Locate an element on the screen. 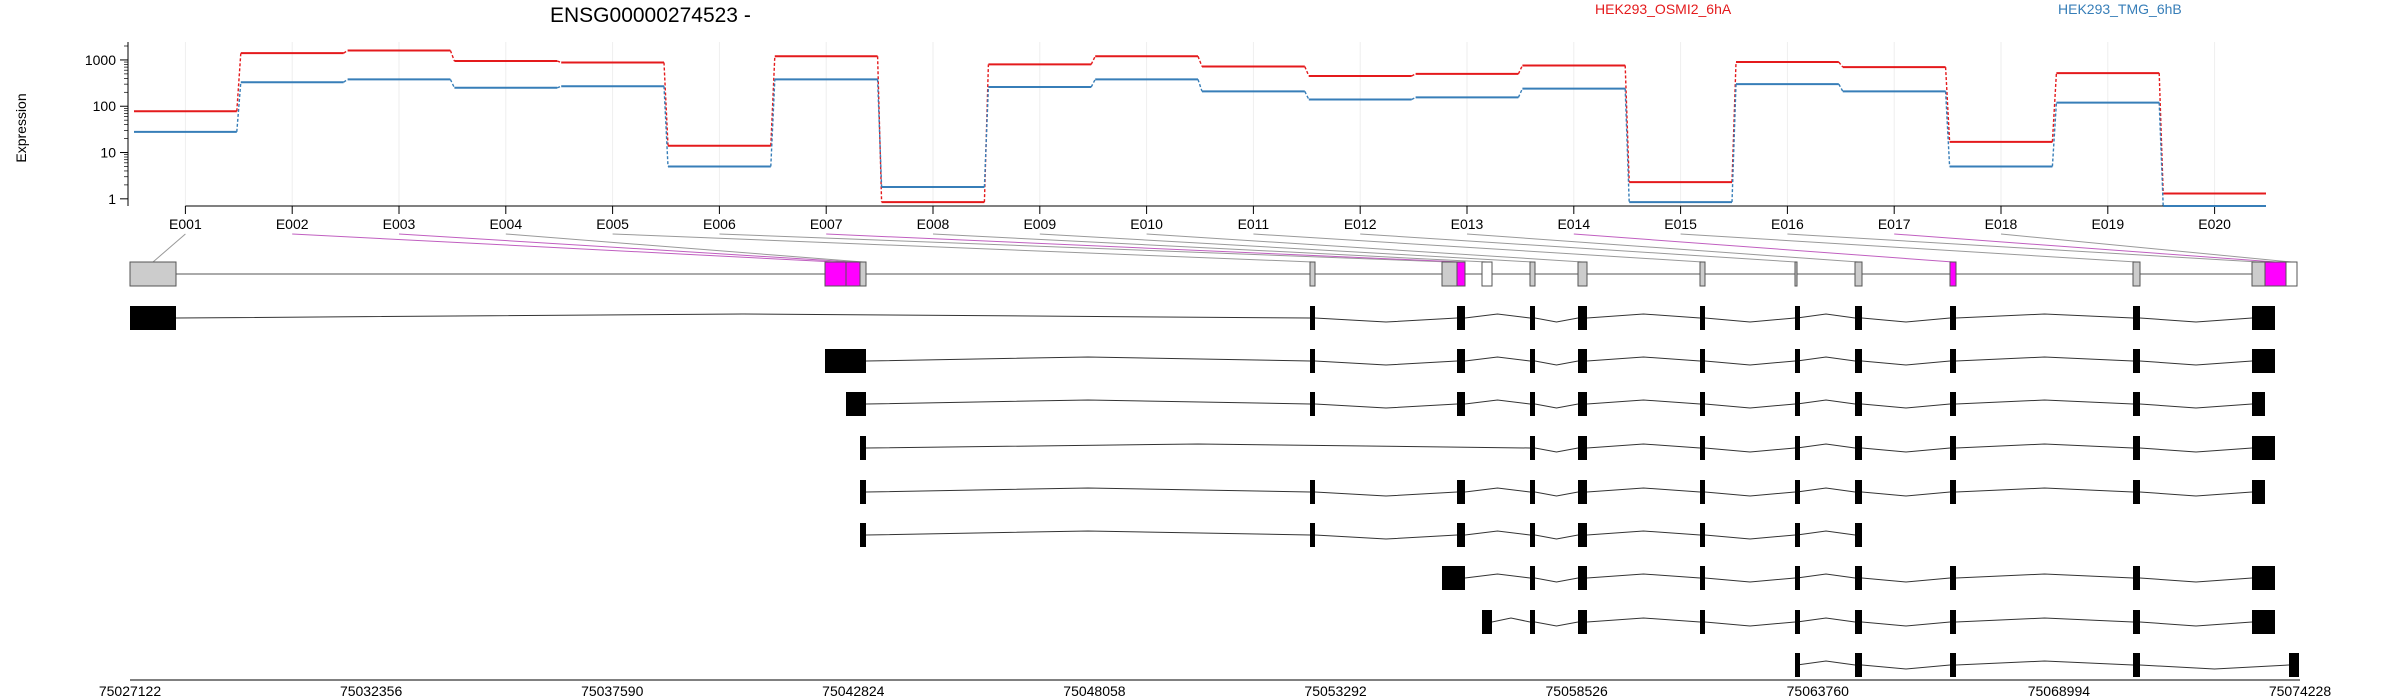 Image resolution: width=2400 pixels, height=700 pixels. chart-title: ENSG00000274523 - is located at coordinates (650, 15).